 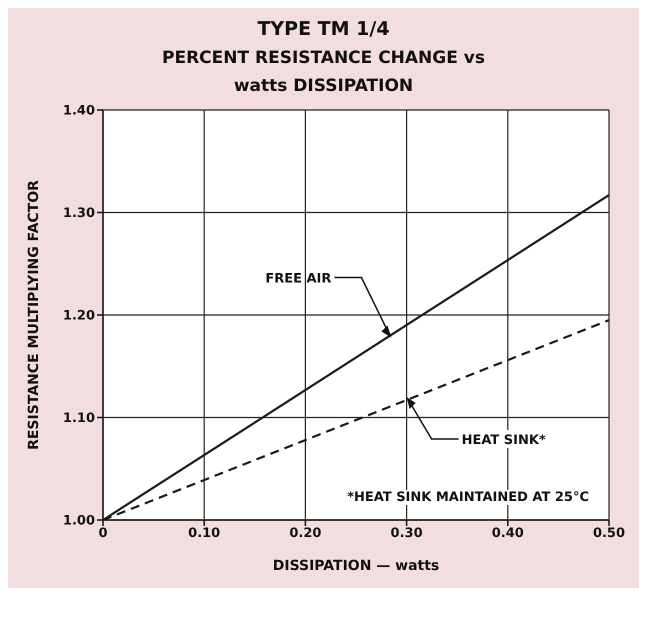 What do you see at coordinates (323, 72) in the screenshot?
I see `chart-subtitle: PERCENT RESISTANCE CHANGE vs watts DISSIPATION` at bounding box center [323, 72].